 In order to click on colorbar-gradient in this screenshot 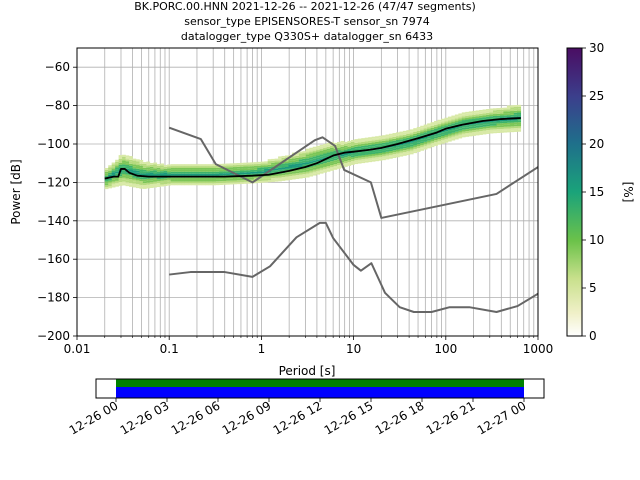, I will do `click(574, 192)`.